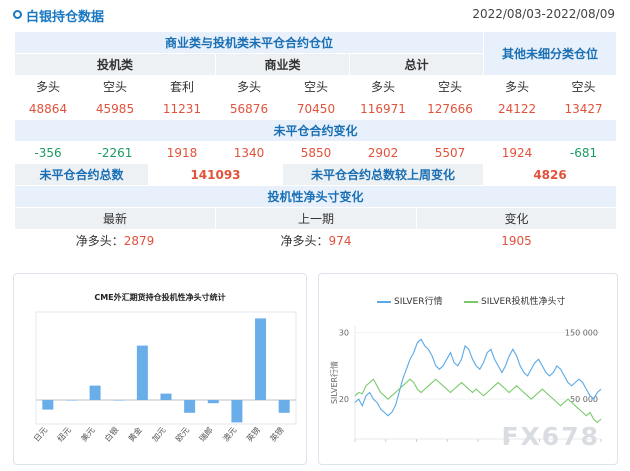 This screenshot has height=471, width=630. Describe the element at coordinates (416, 64) in the screenshot. I see `group-total: 总计` at that location.